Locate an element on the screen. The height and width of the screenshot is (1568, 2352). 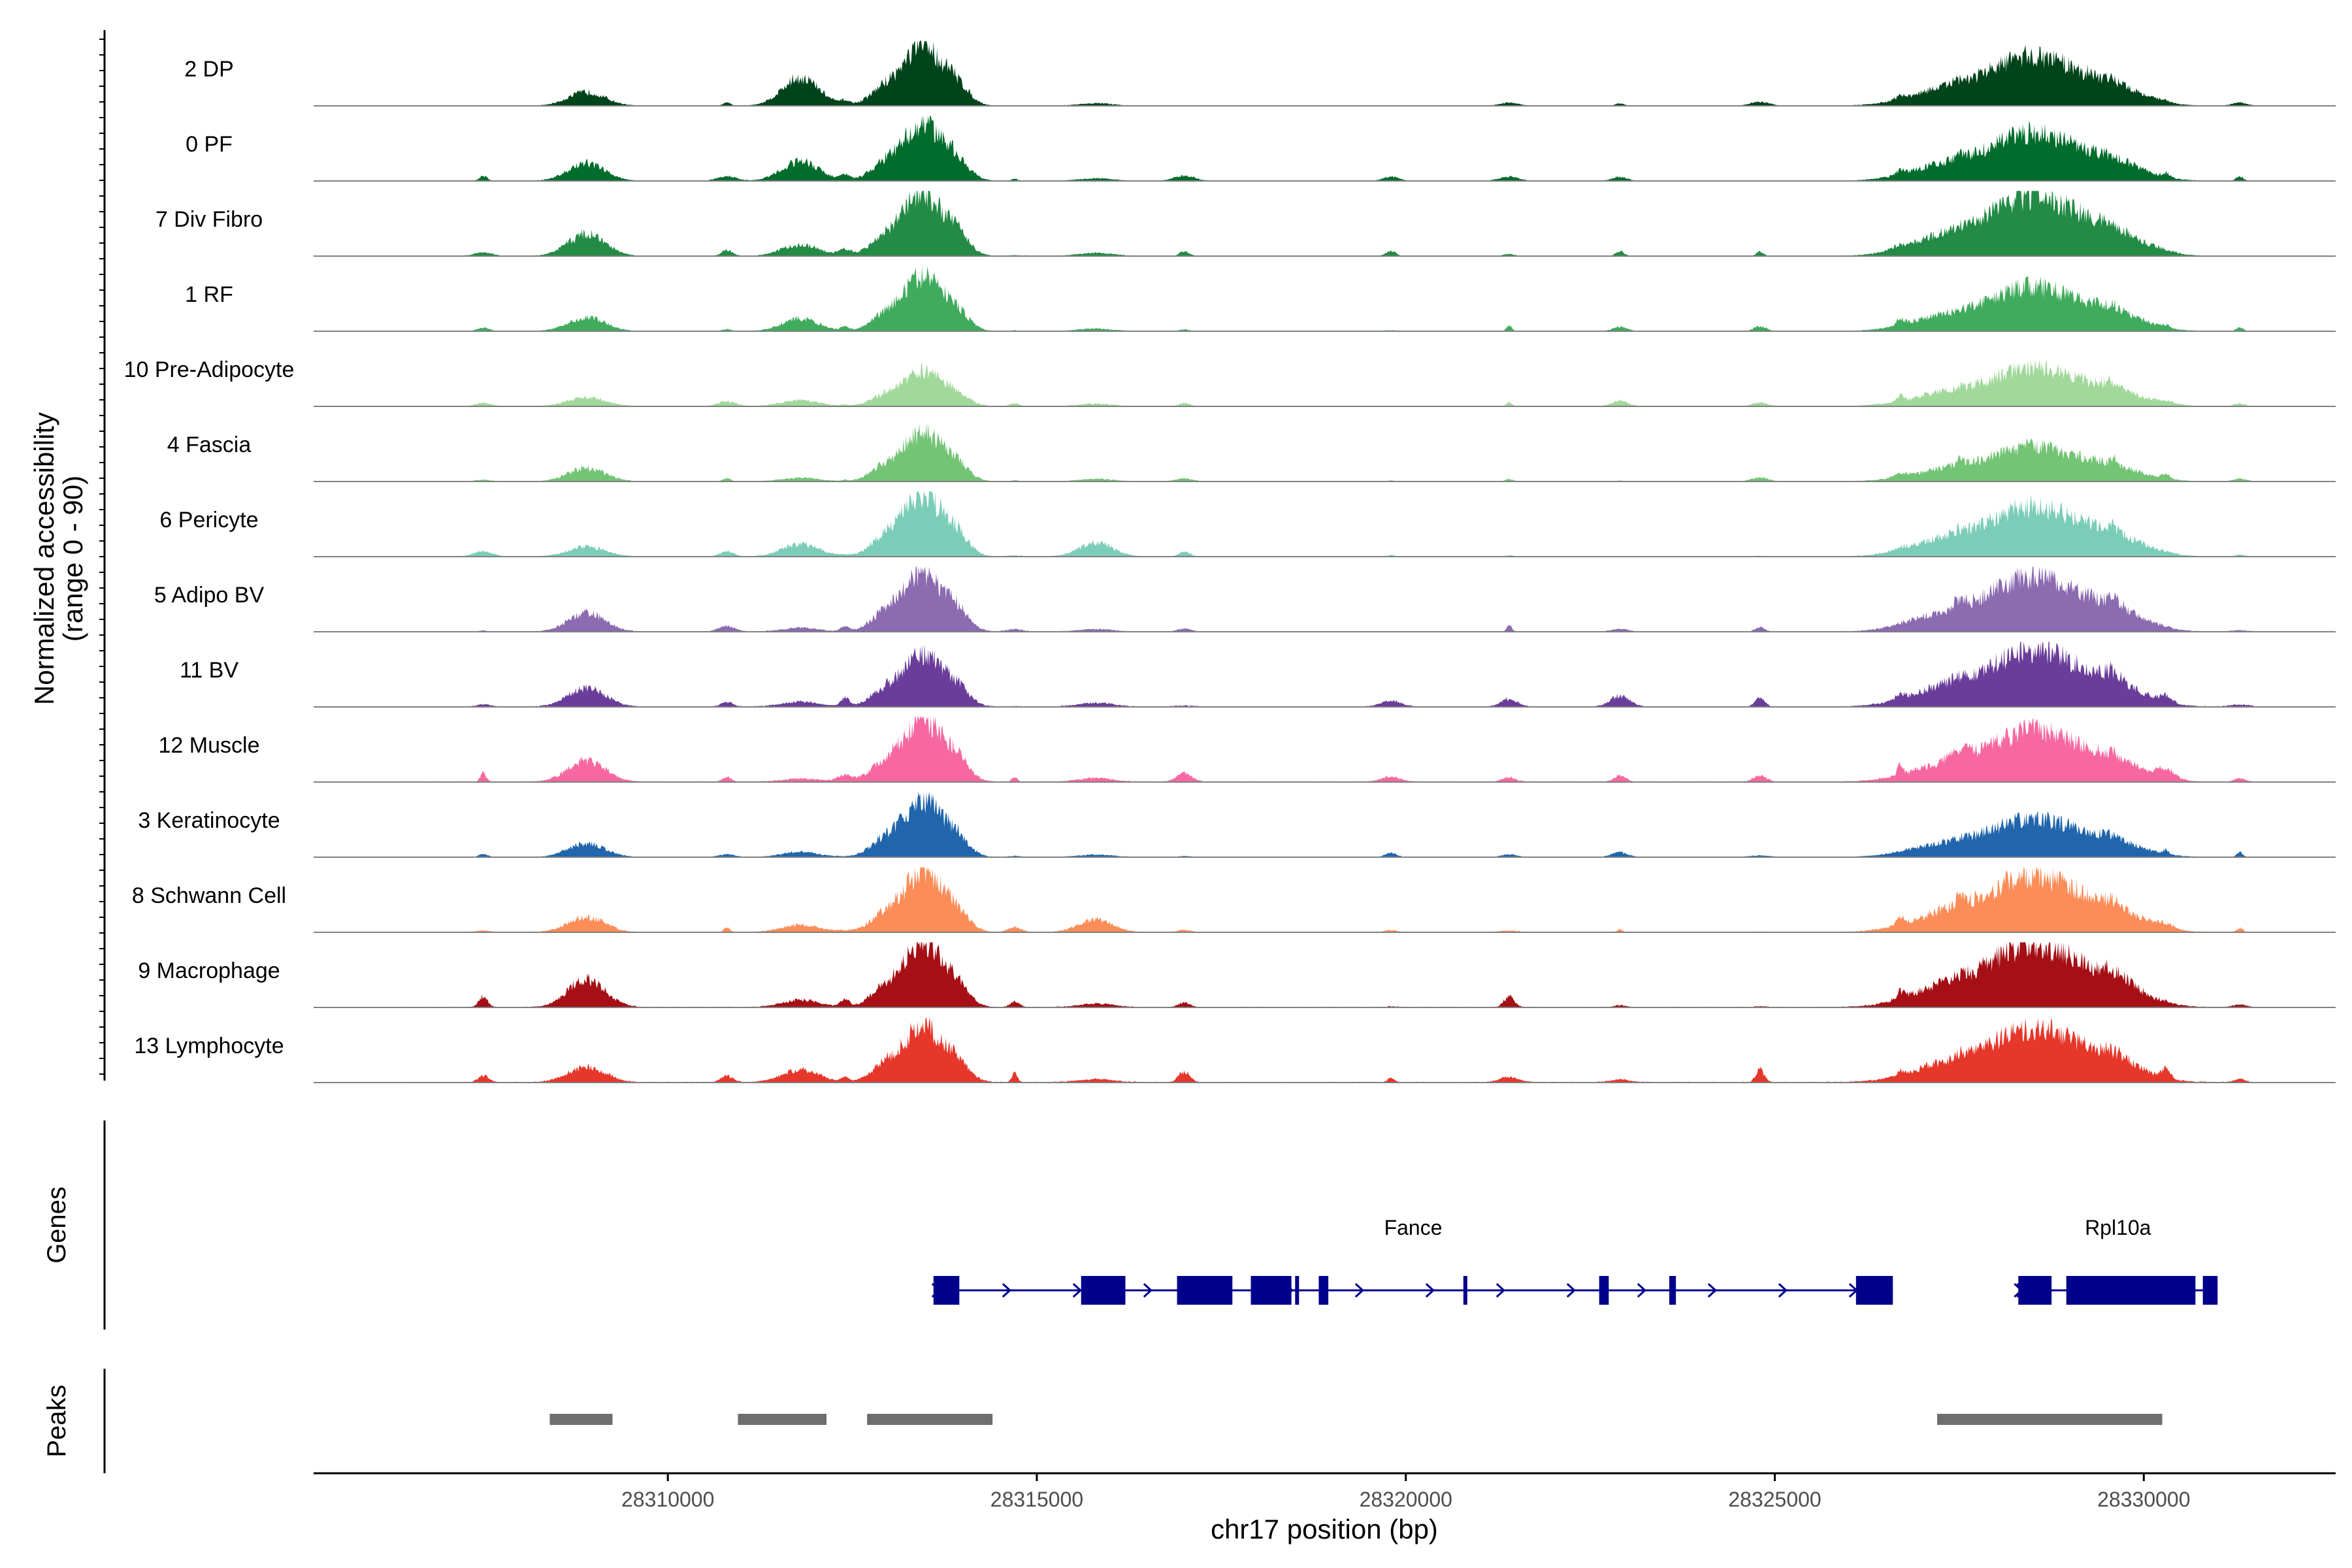
peaks-panel-title: Peaks is located at coordinates (56, 1420).